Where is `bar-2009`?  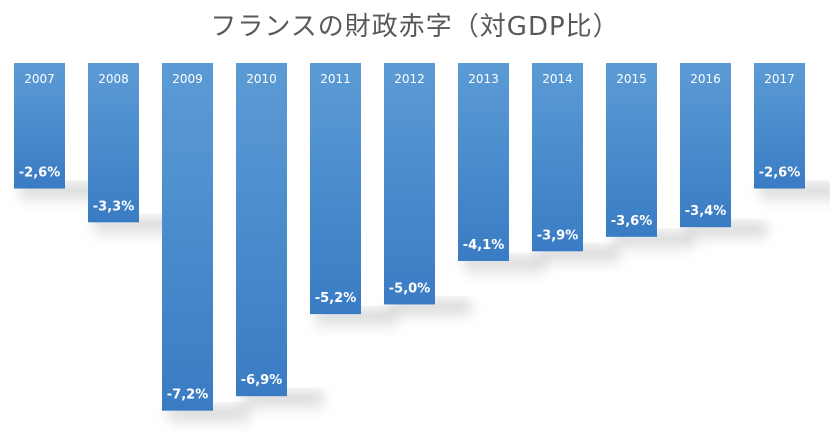 bar-2009 is located at coordinates (187, 237).